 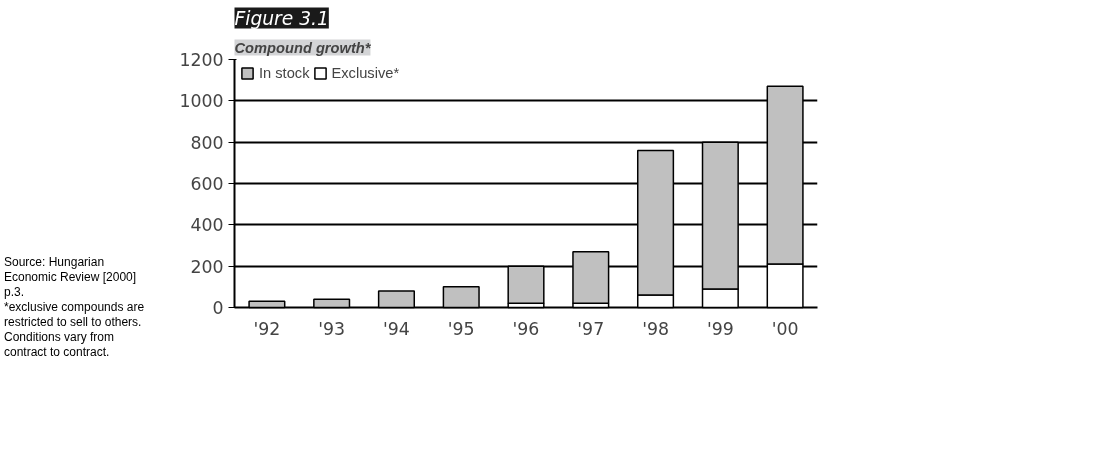 What do you see at coordinates (591, 328) in the screenshot?
I see `x-tick-label: '97` at bounding box center [591, 328].